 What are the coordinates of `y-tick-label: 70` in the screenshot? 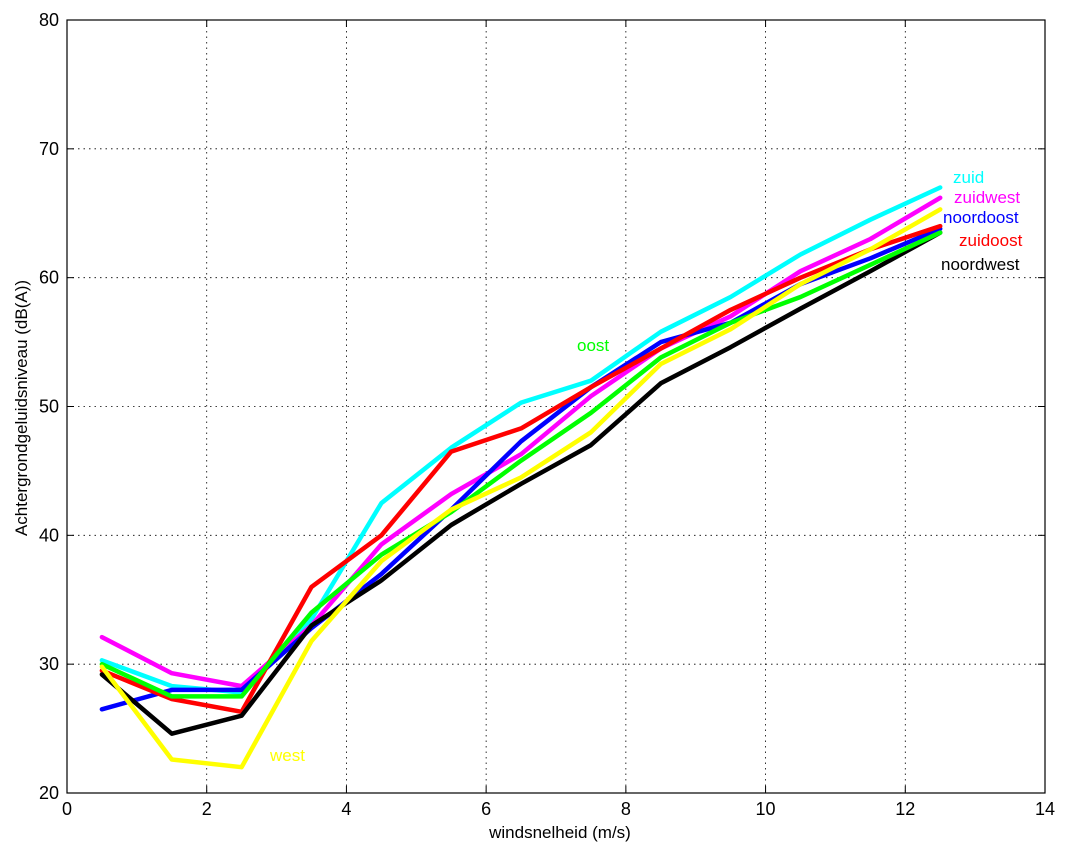 It's located at (49, 149).